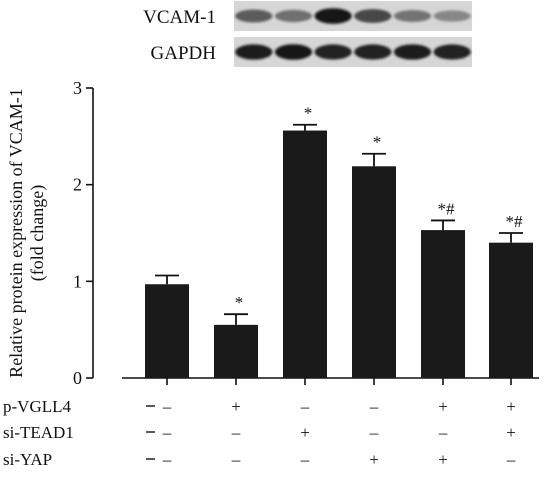 The height and width of the screenshot is (482, 553). Describe the element at coordinates (77, 378) in the screenshot. I see `y-tick-label: 0` at that location.